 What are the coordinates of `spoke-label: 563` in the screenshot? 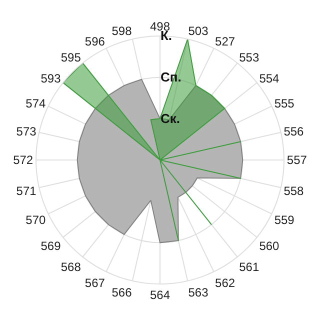 It's located at (198, 292).